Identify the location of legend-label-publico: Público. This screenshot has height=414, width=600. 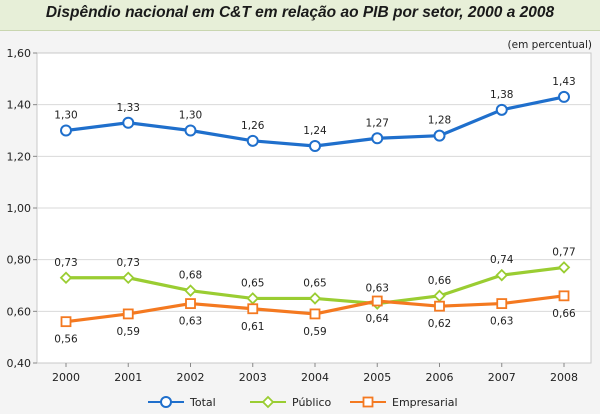
(312, 402).